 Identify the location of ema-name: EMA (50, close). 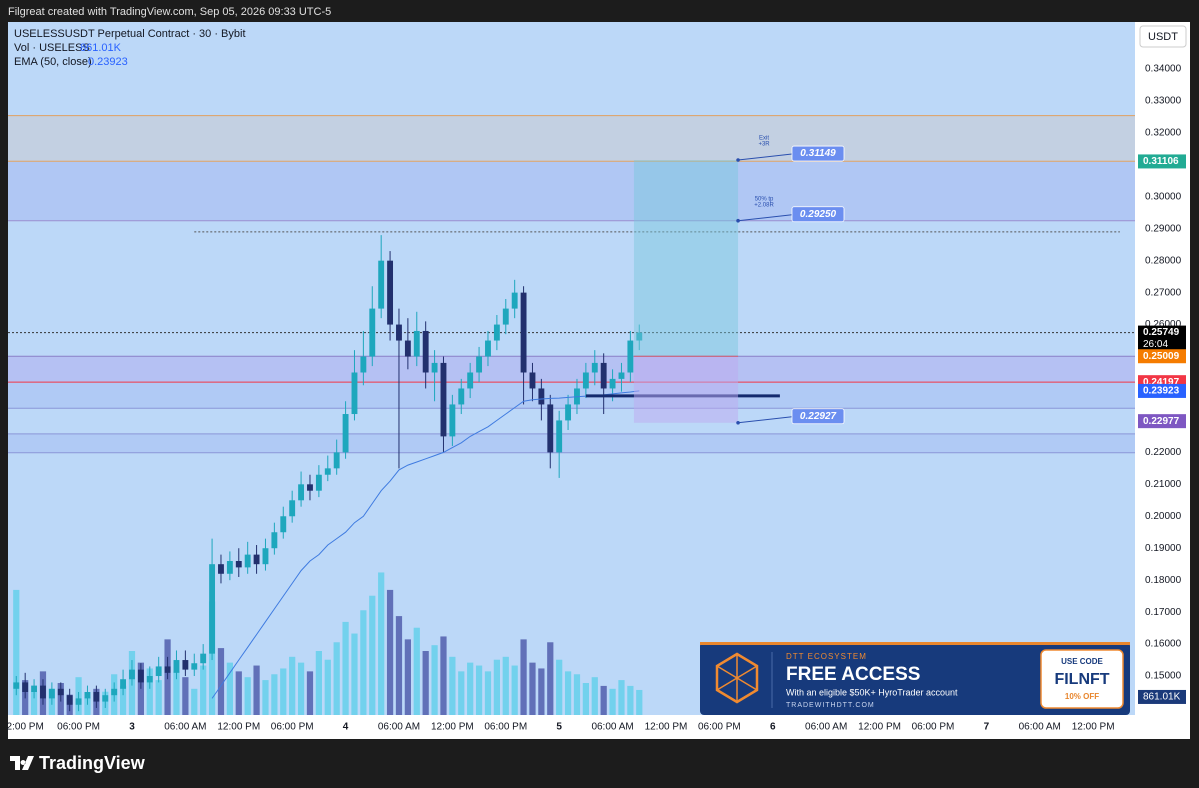
(53, 62).